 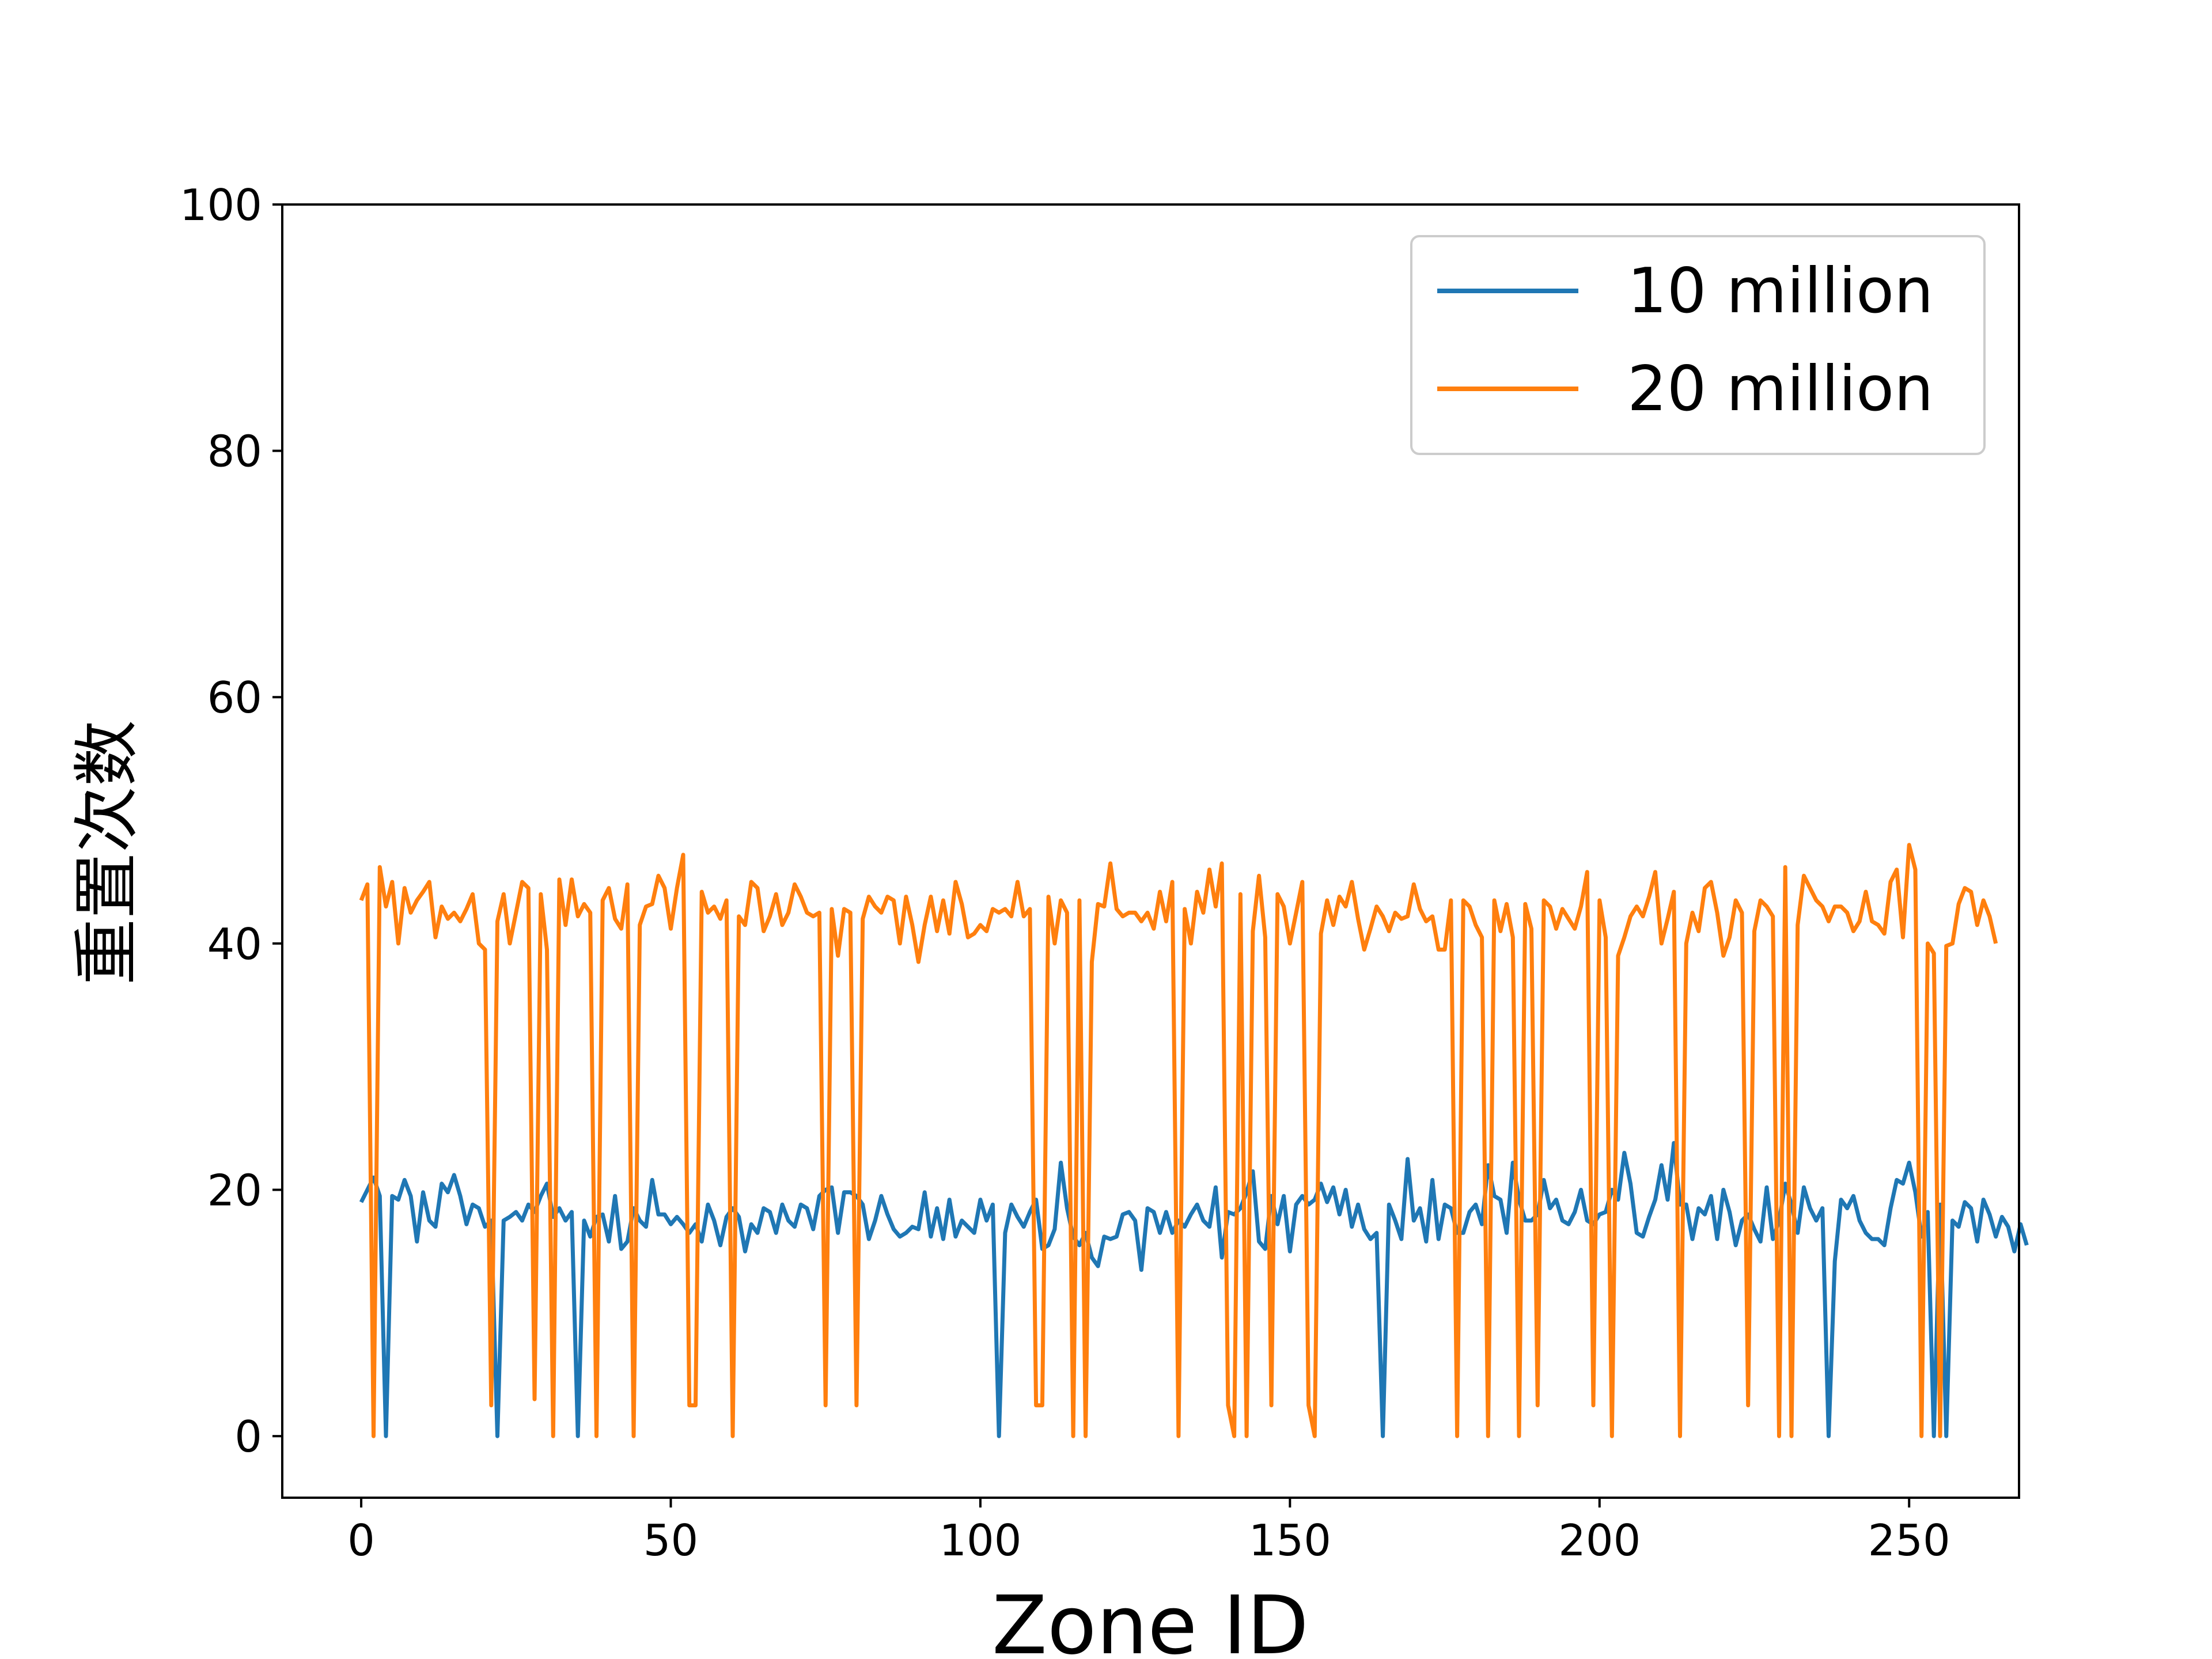 What do you see at coordinates (107, 852) in the screenshot?
I see `y-axis-title: 重置次数` at bounding box center [107, 852].